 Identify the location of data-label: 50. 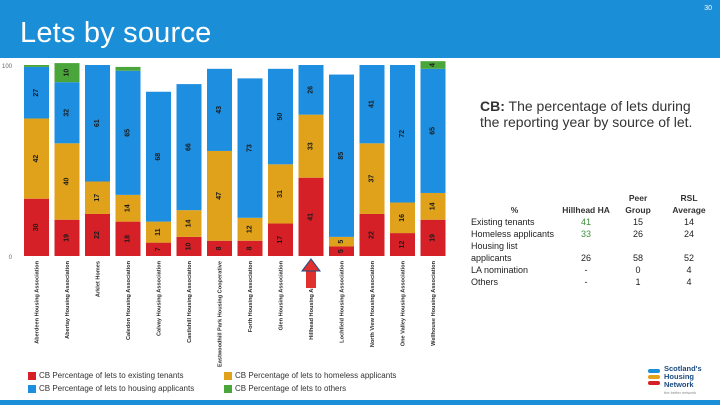
(280, 117).